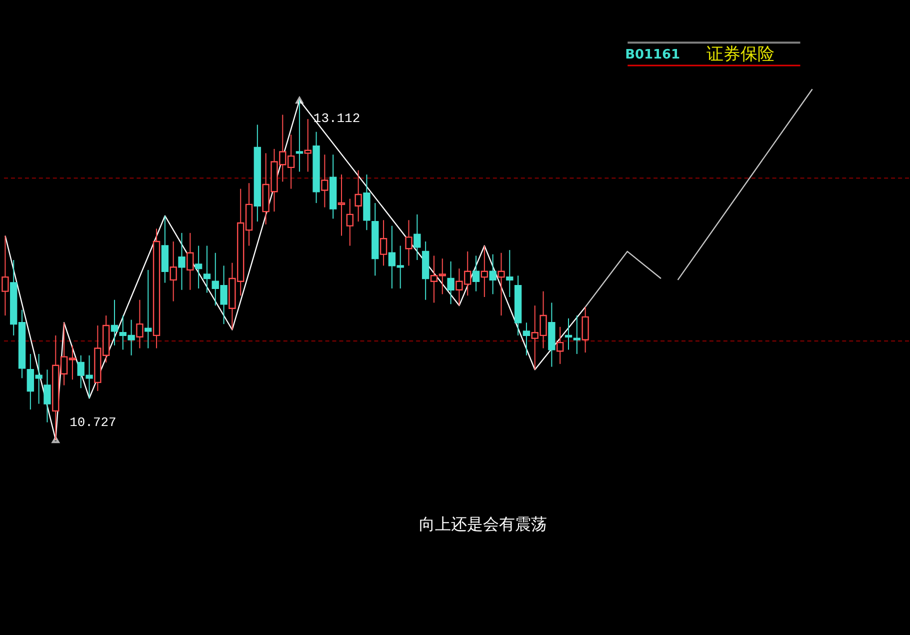 This screenshot has width=910, height=635. What do you see at coordinates (652, 55) in the screenshot?
I see `annotation: B01161` at bounding box center [652, 55].